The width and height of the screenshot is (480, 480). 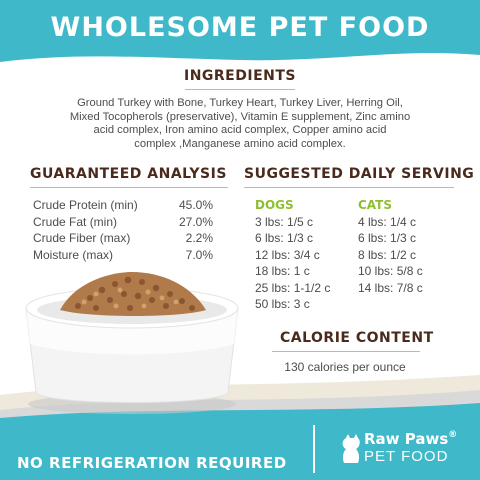 I want to click on dogs-serving-item: 25 lbs: 1-1/2 c, so click(x=293, y=287).